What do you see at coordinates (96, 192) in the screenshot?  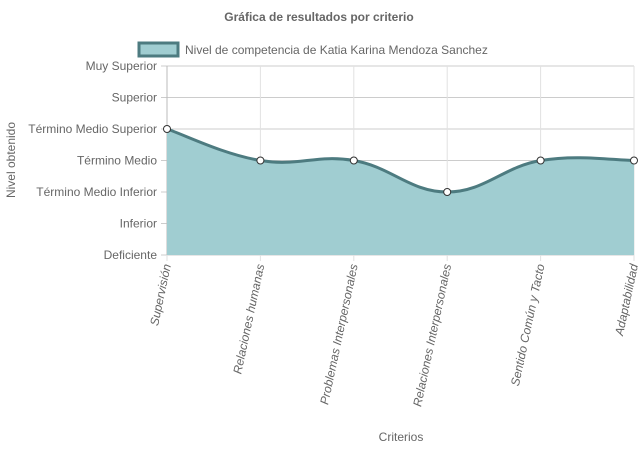 I see `y-tick-label: Término Medio Inferior` at bounding box center [96, 192].